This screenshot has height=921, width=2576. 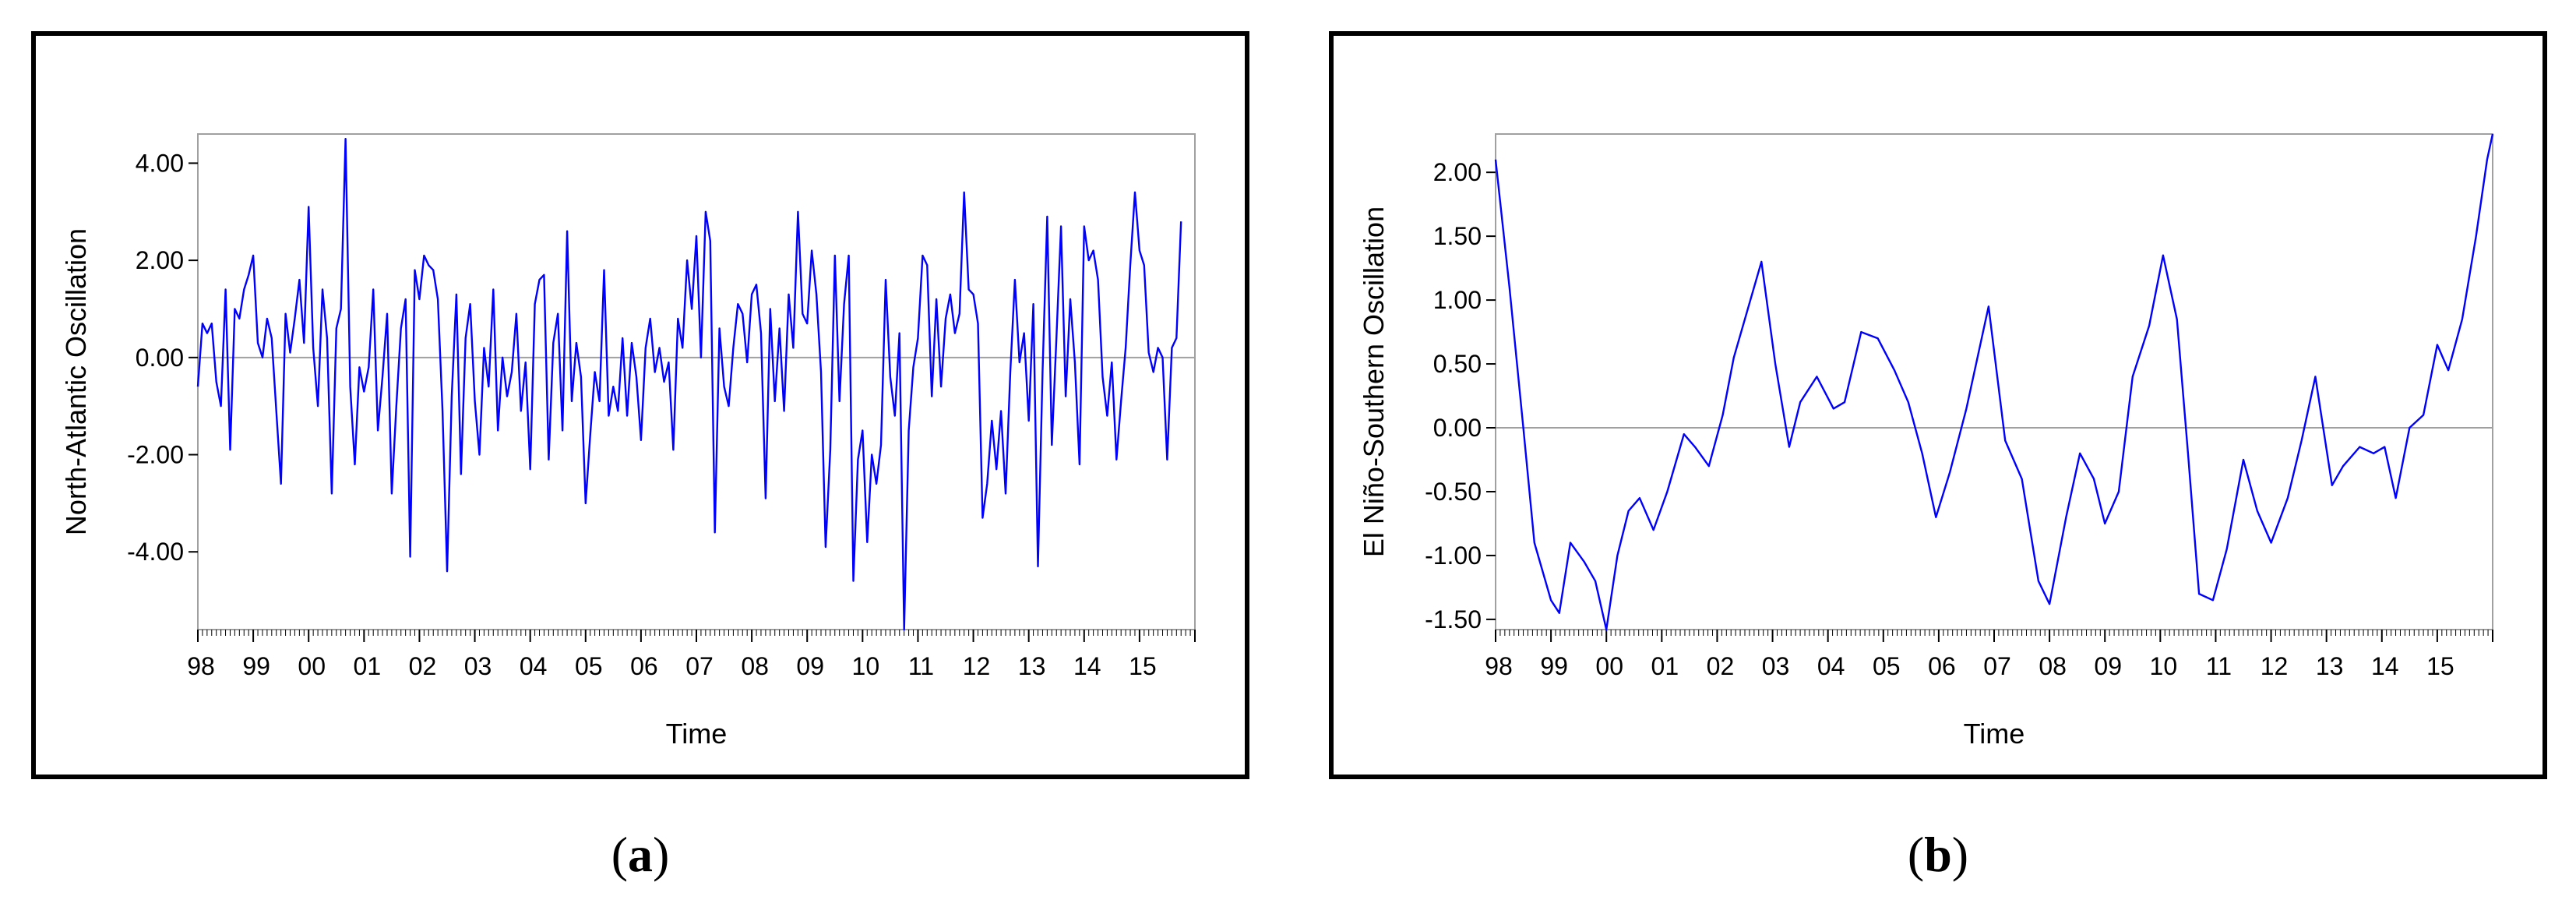 I want to click on caption-b-letter: b, so click(x=1938, y=854).